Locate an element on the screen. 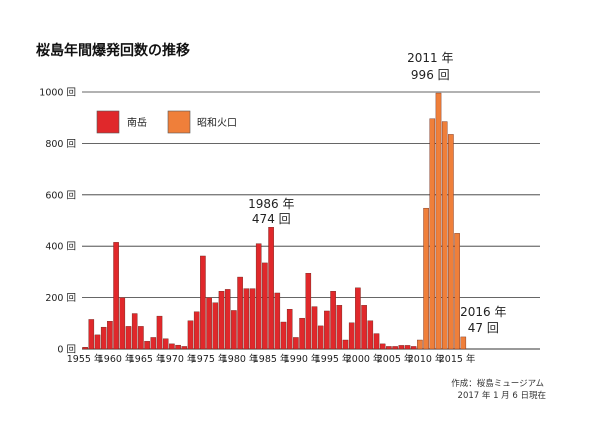 This screenshot has height=423, width=600. bar-1994 is located at coordinates (327, 330).